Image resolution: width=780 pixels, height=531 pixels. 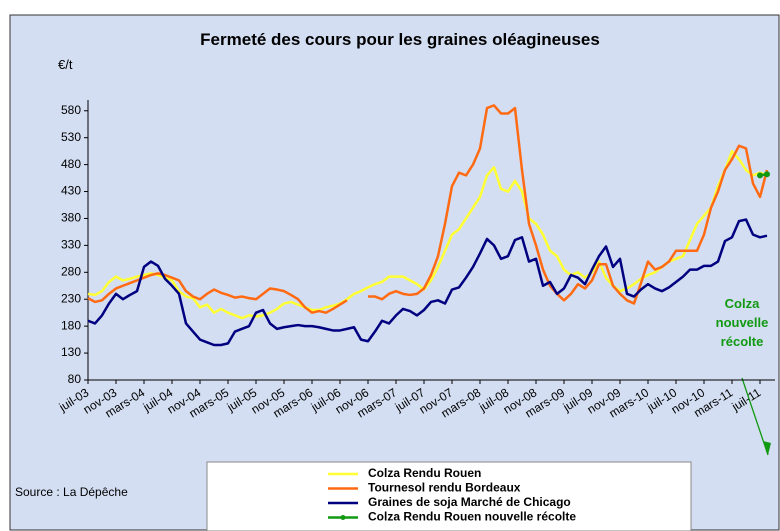 I want to click on y-tick-label: 280, so click(x=71, y=271).